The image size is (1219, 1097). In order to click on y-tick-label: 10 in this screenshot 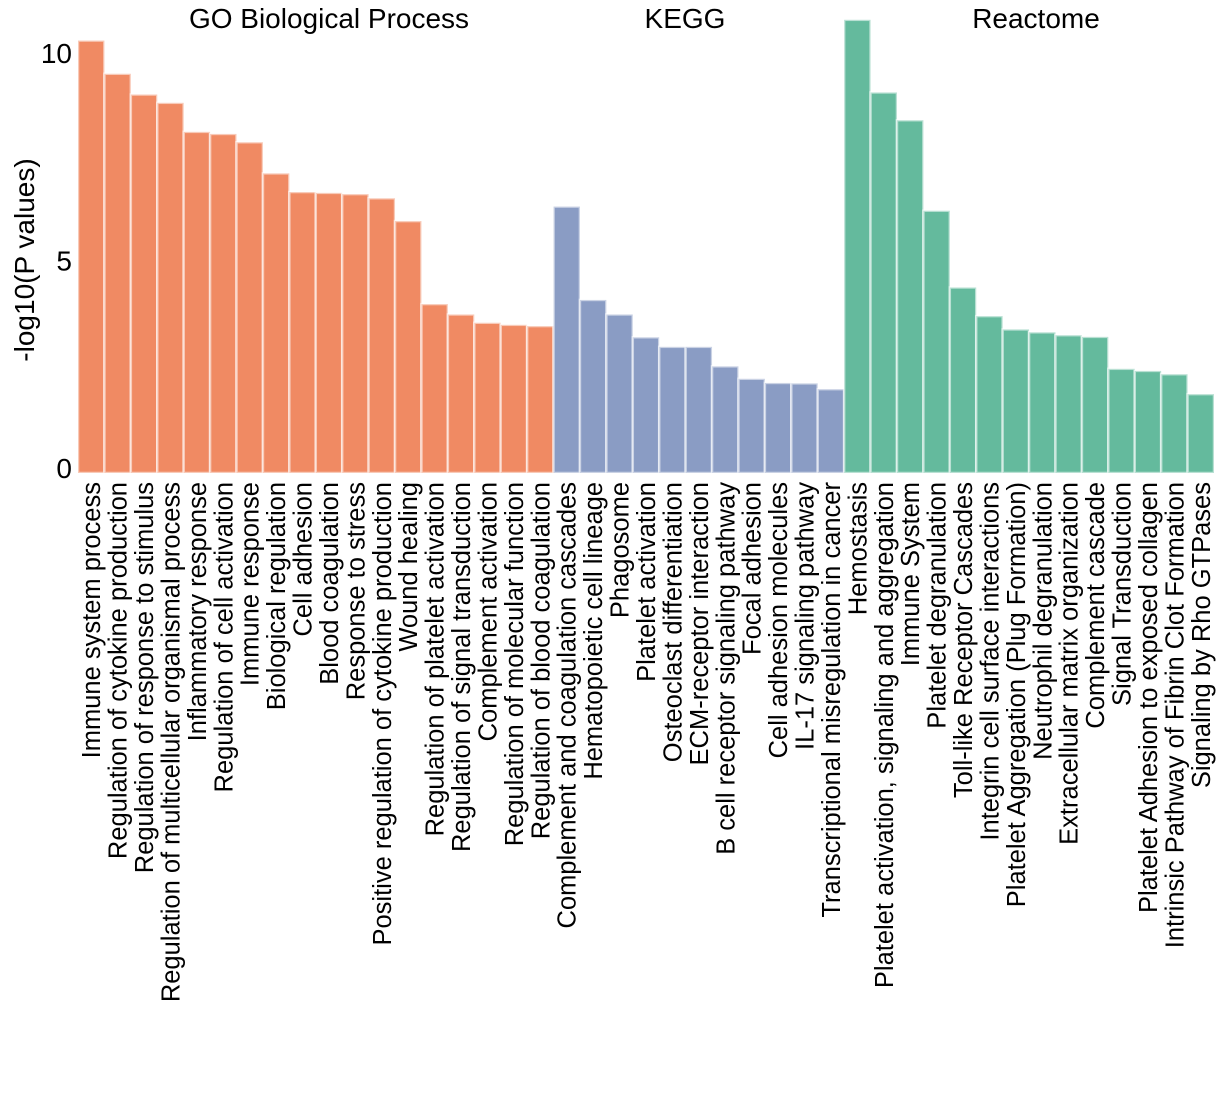, I will do `click(56, 53)`.